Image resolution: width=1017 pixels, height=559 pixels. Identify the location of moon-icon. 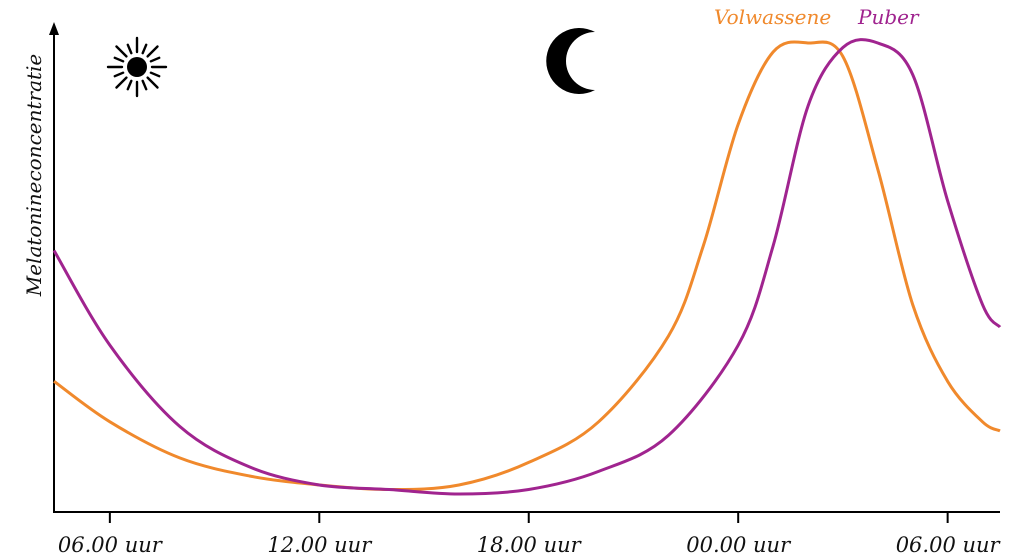
(570, 61).